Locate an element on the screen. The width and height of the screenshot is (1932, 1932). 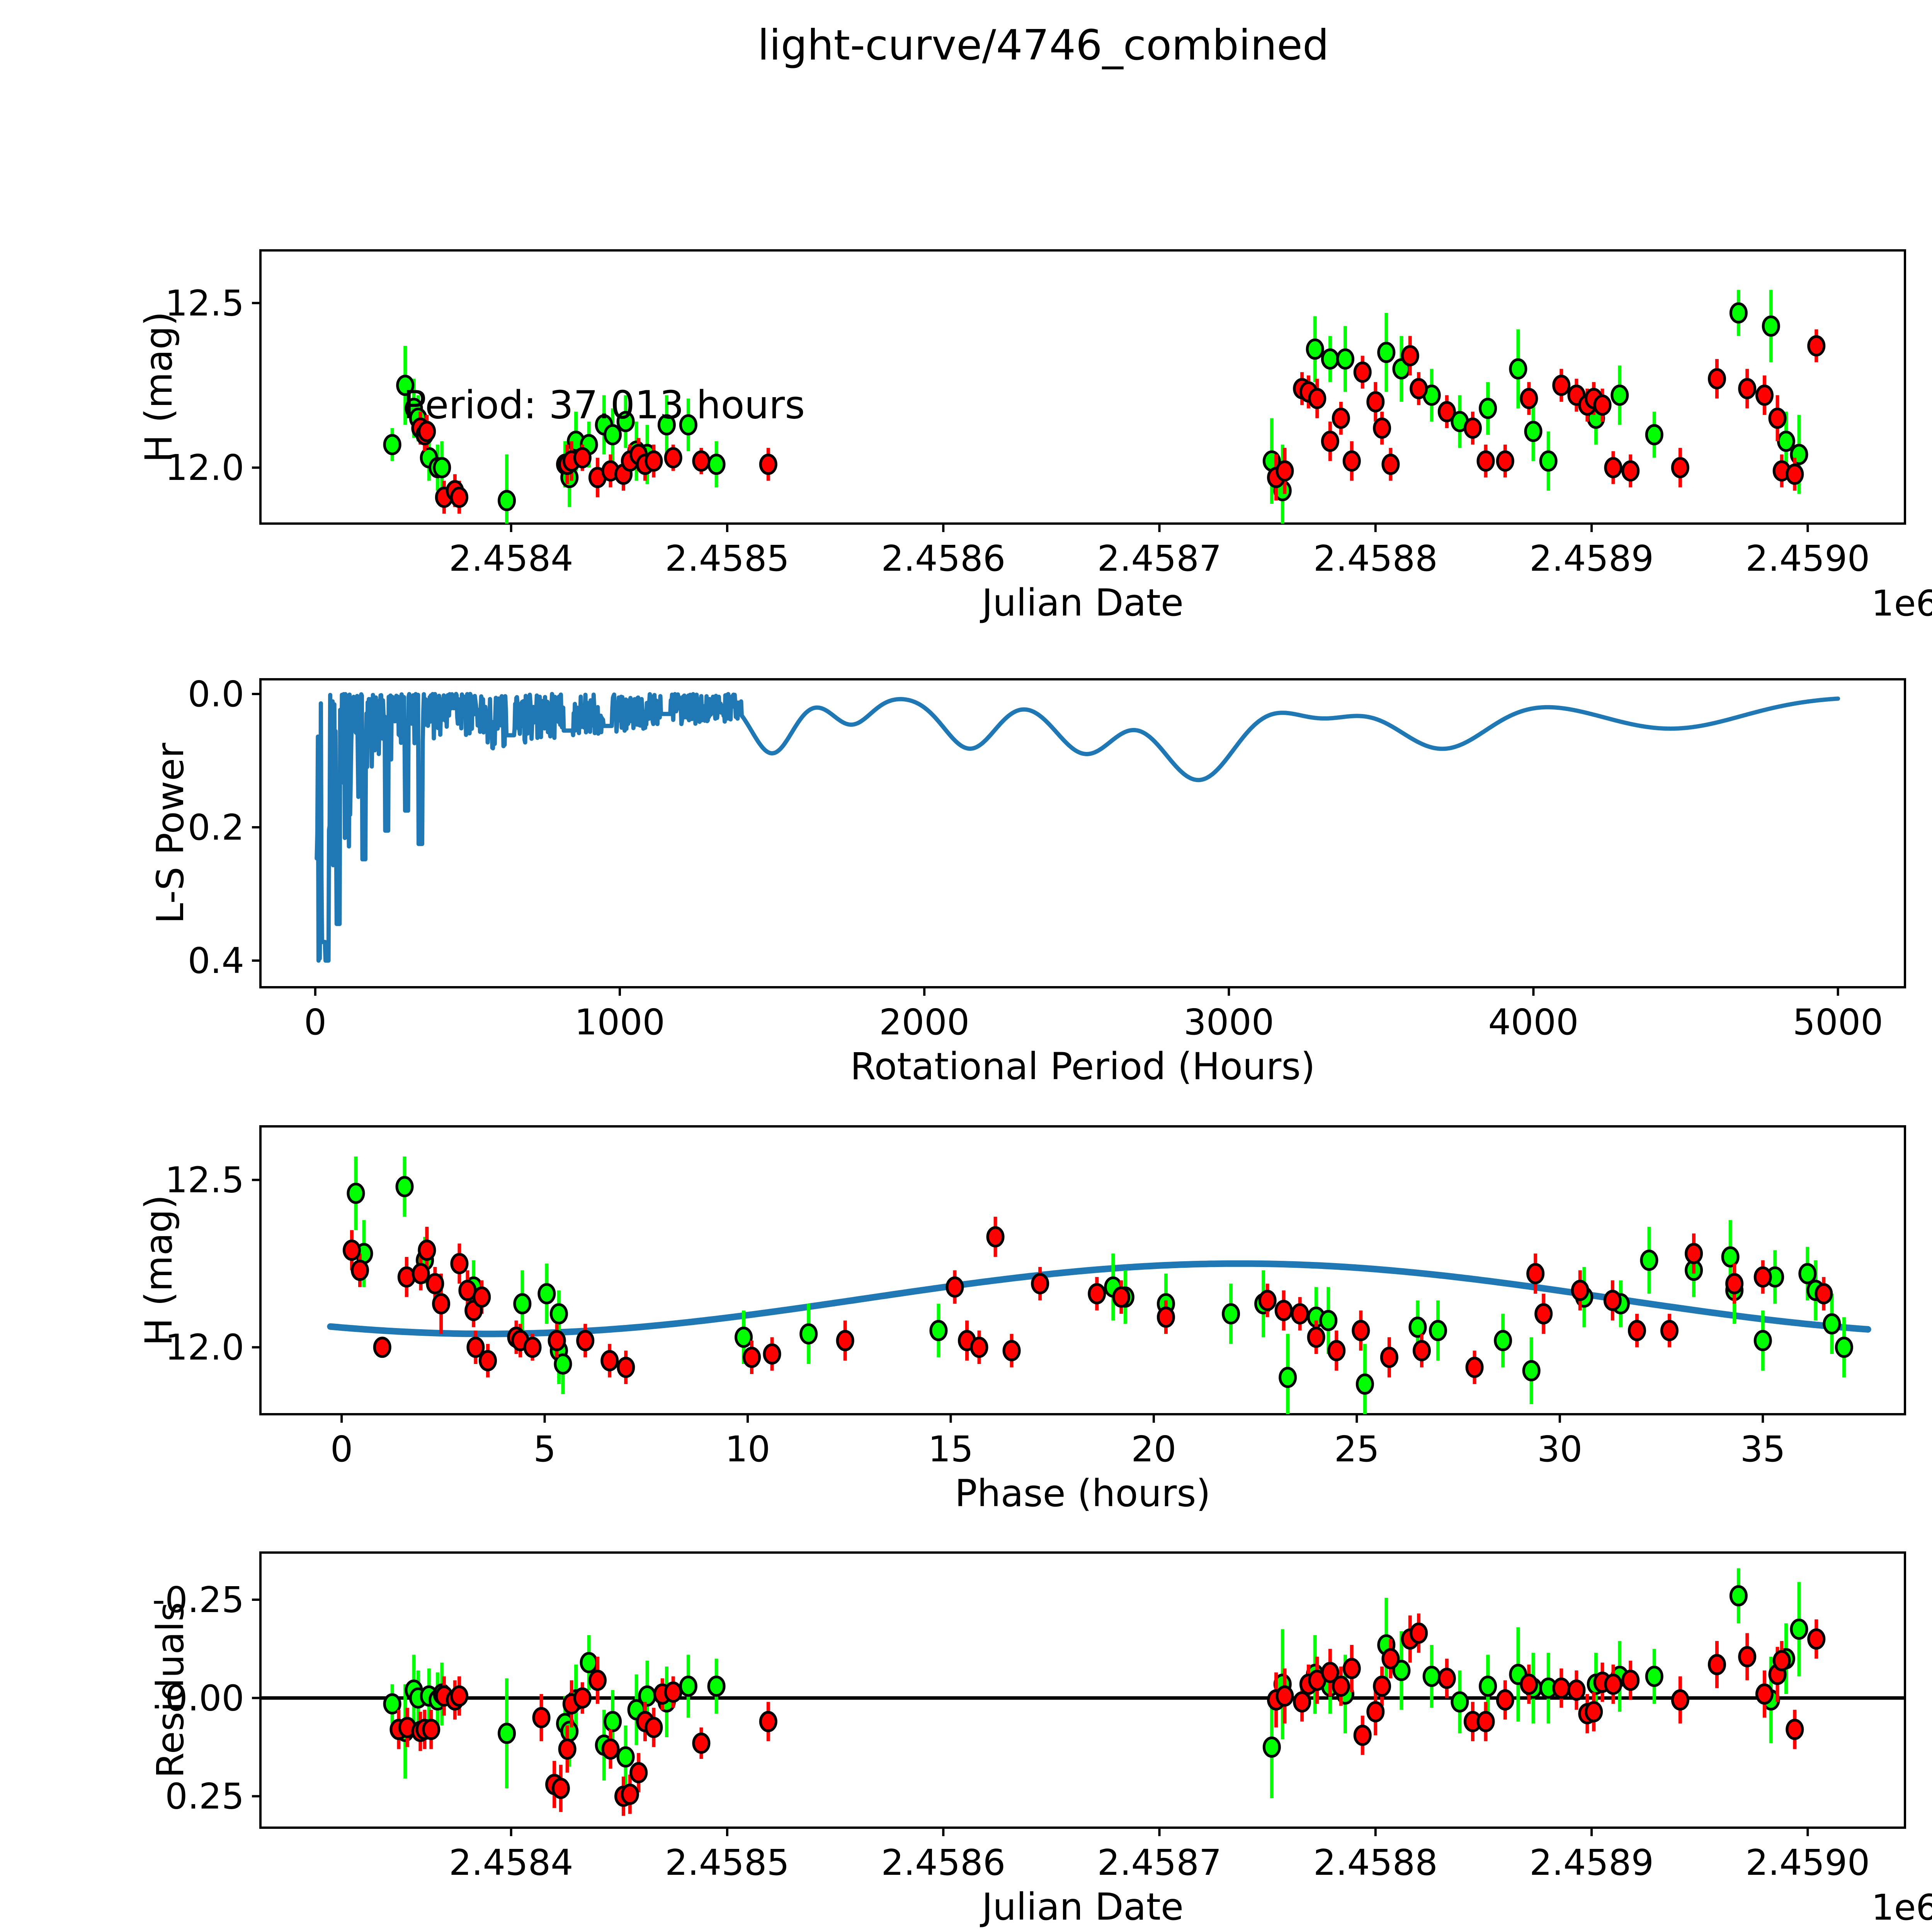
x-axis-label: Phase (hours) is located at coordinates (1083, 1494).